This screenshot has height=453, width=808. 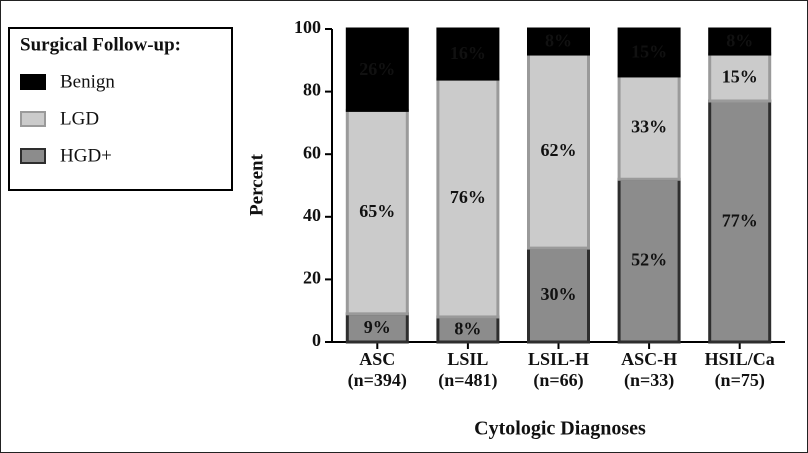 I want to click on legend-title: Surgical Follow-up:, so click(x=100, y=44).